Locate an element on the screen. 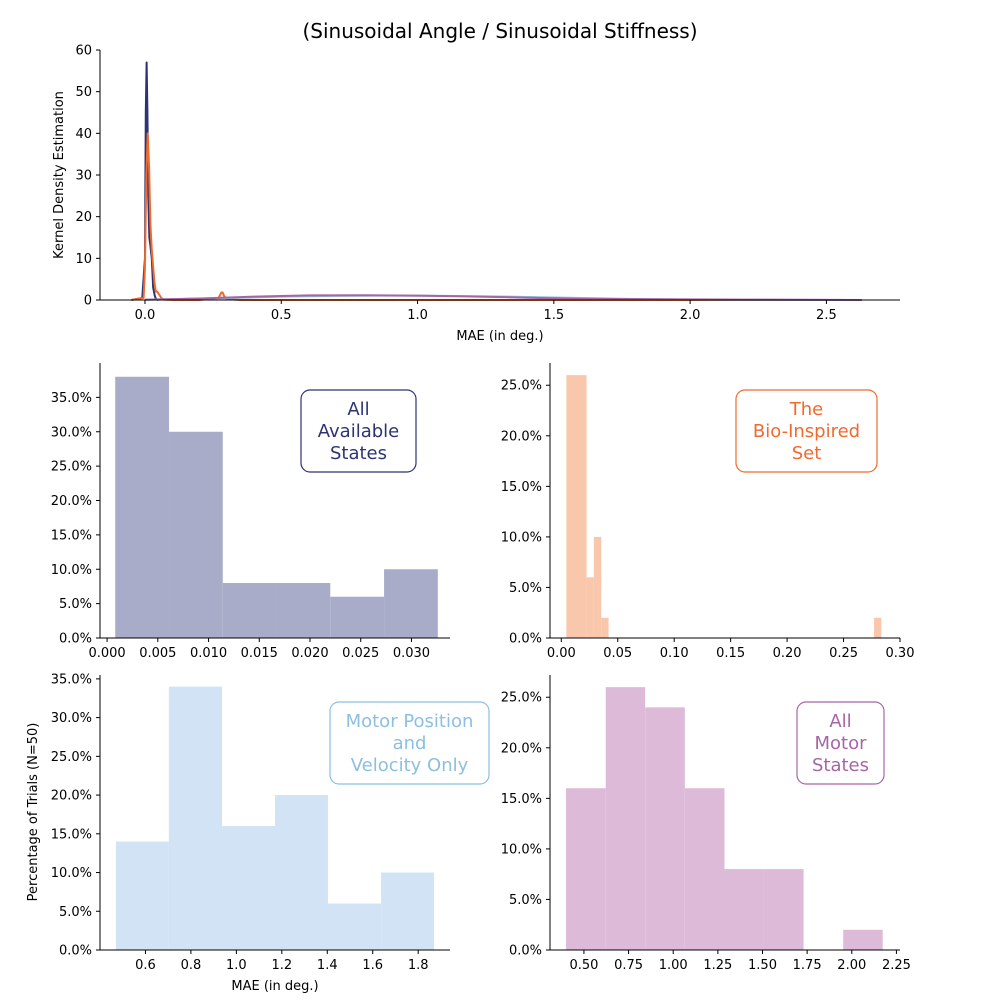 This screenshot has width=1000, height=1000. x-tick-label: 1.2 is located at coordinates (281, 965).